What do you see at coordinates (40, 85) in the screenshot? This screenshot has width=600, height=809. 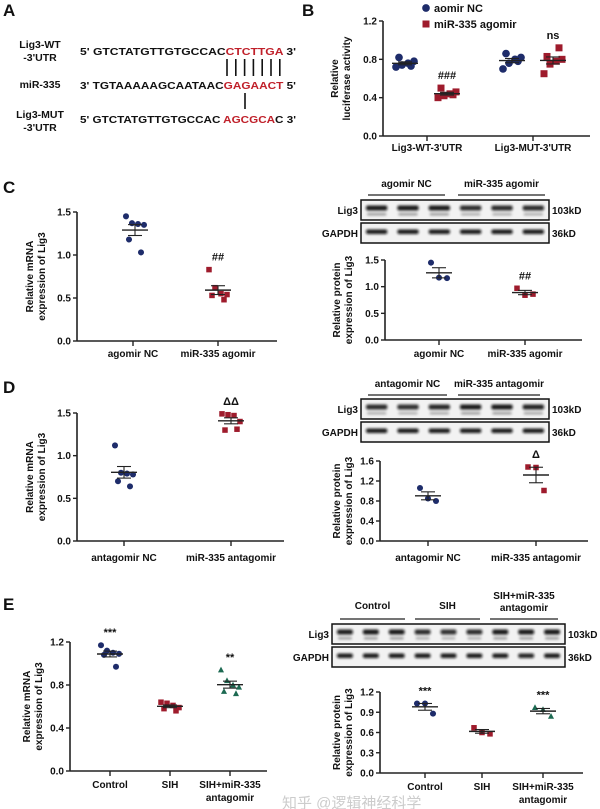 I see `row-label-mir: miR-335` at bounding box center [40, 85].